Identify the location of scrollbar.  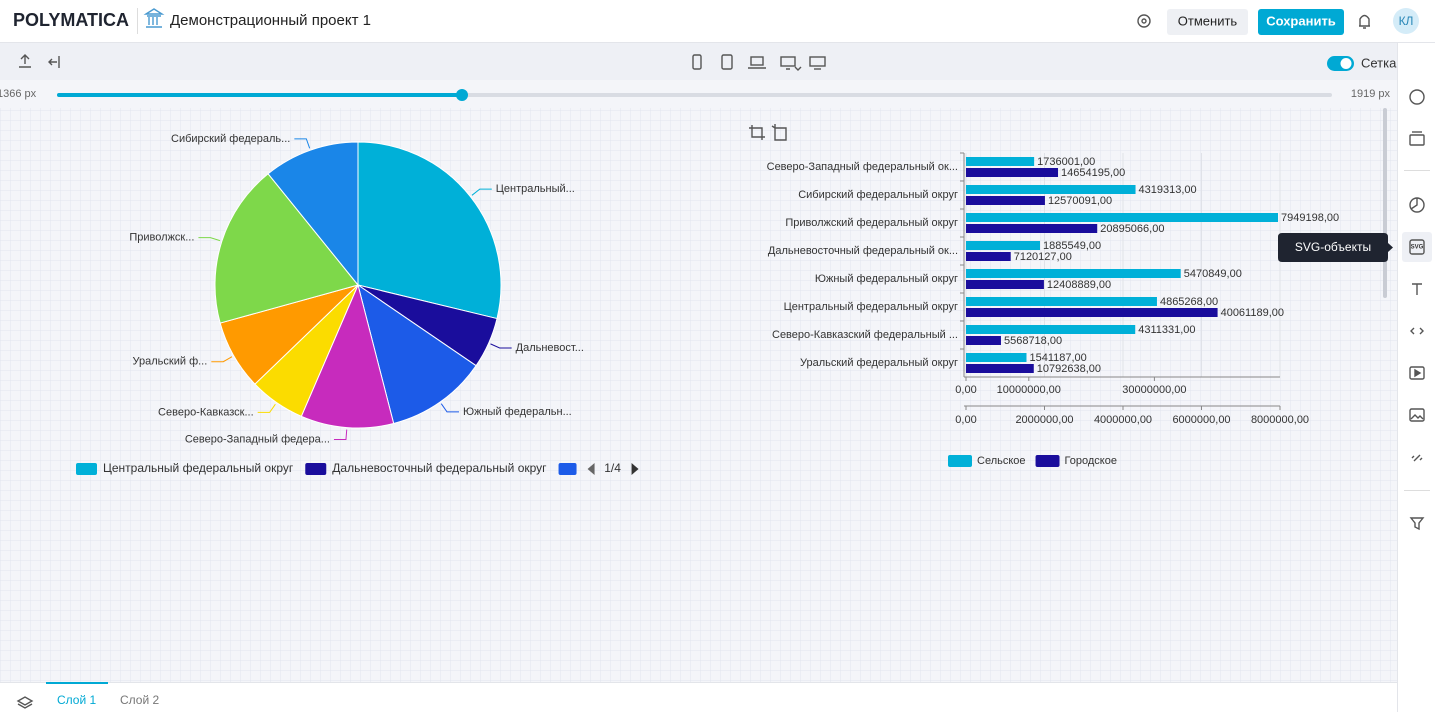
(1385, 203).